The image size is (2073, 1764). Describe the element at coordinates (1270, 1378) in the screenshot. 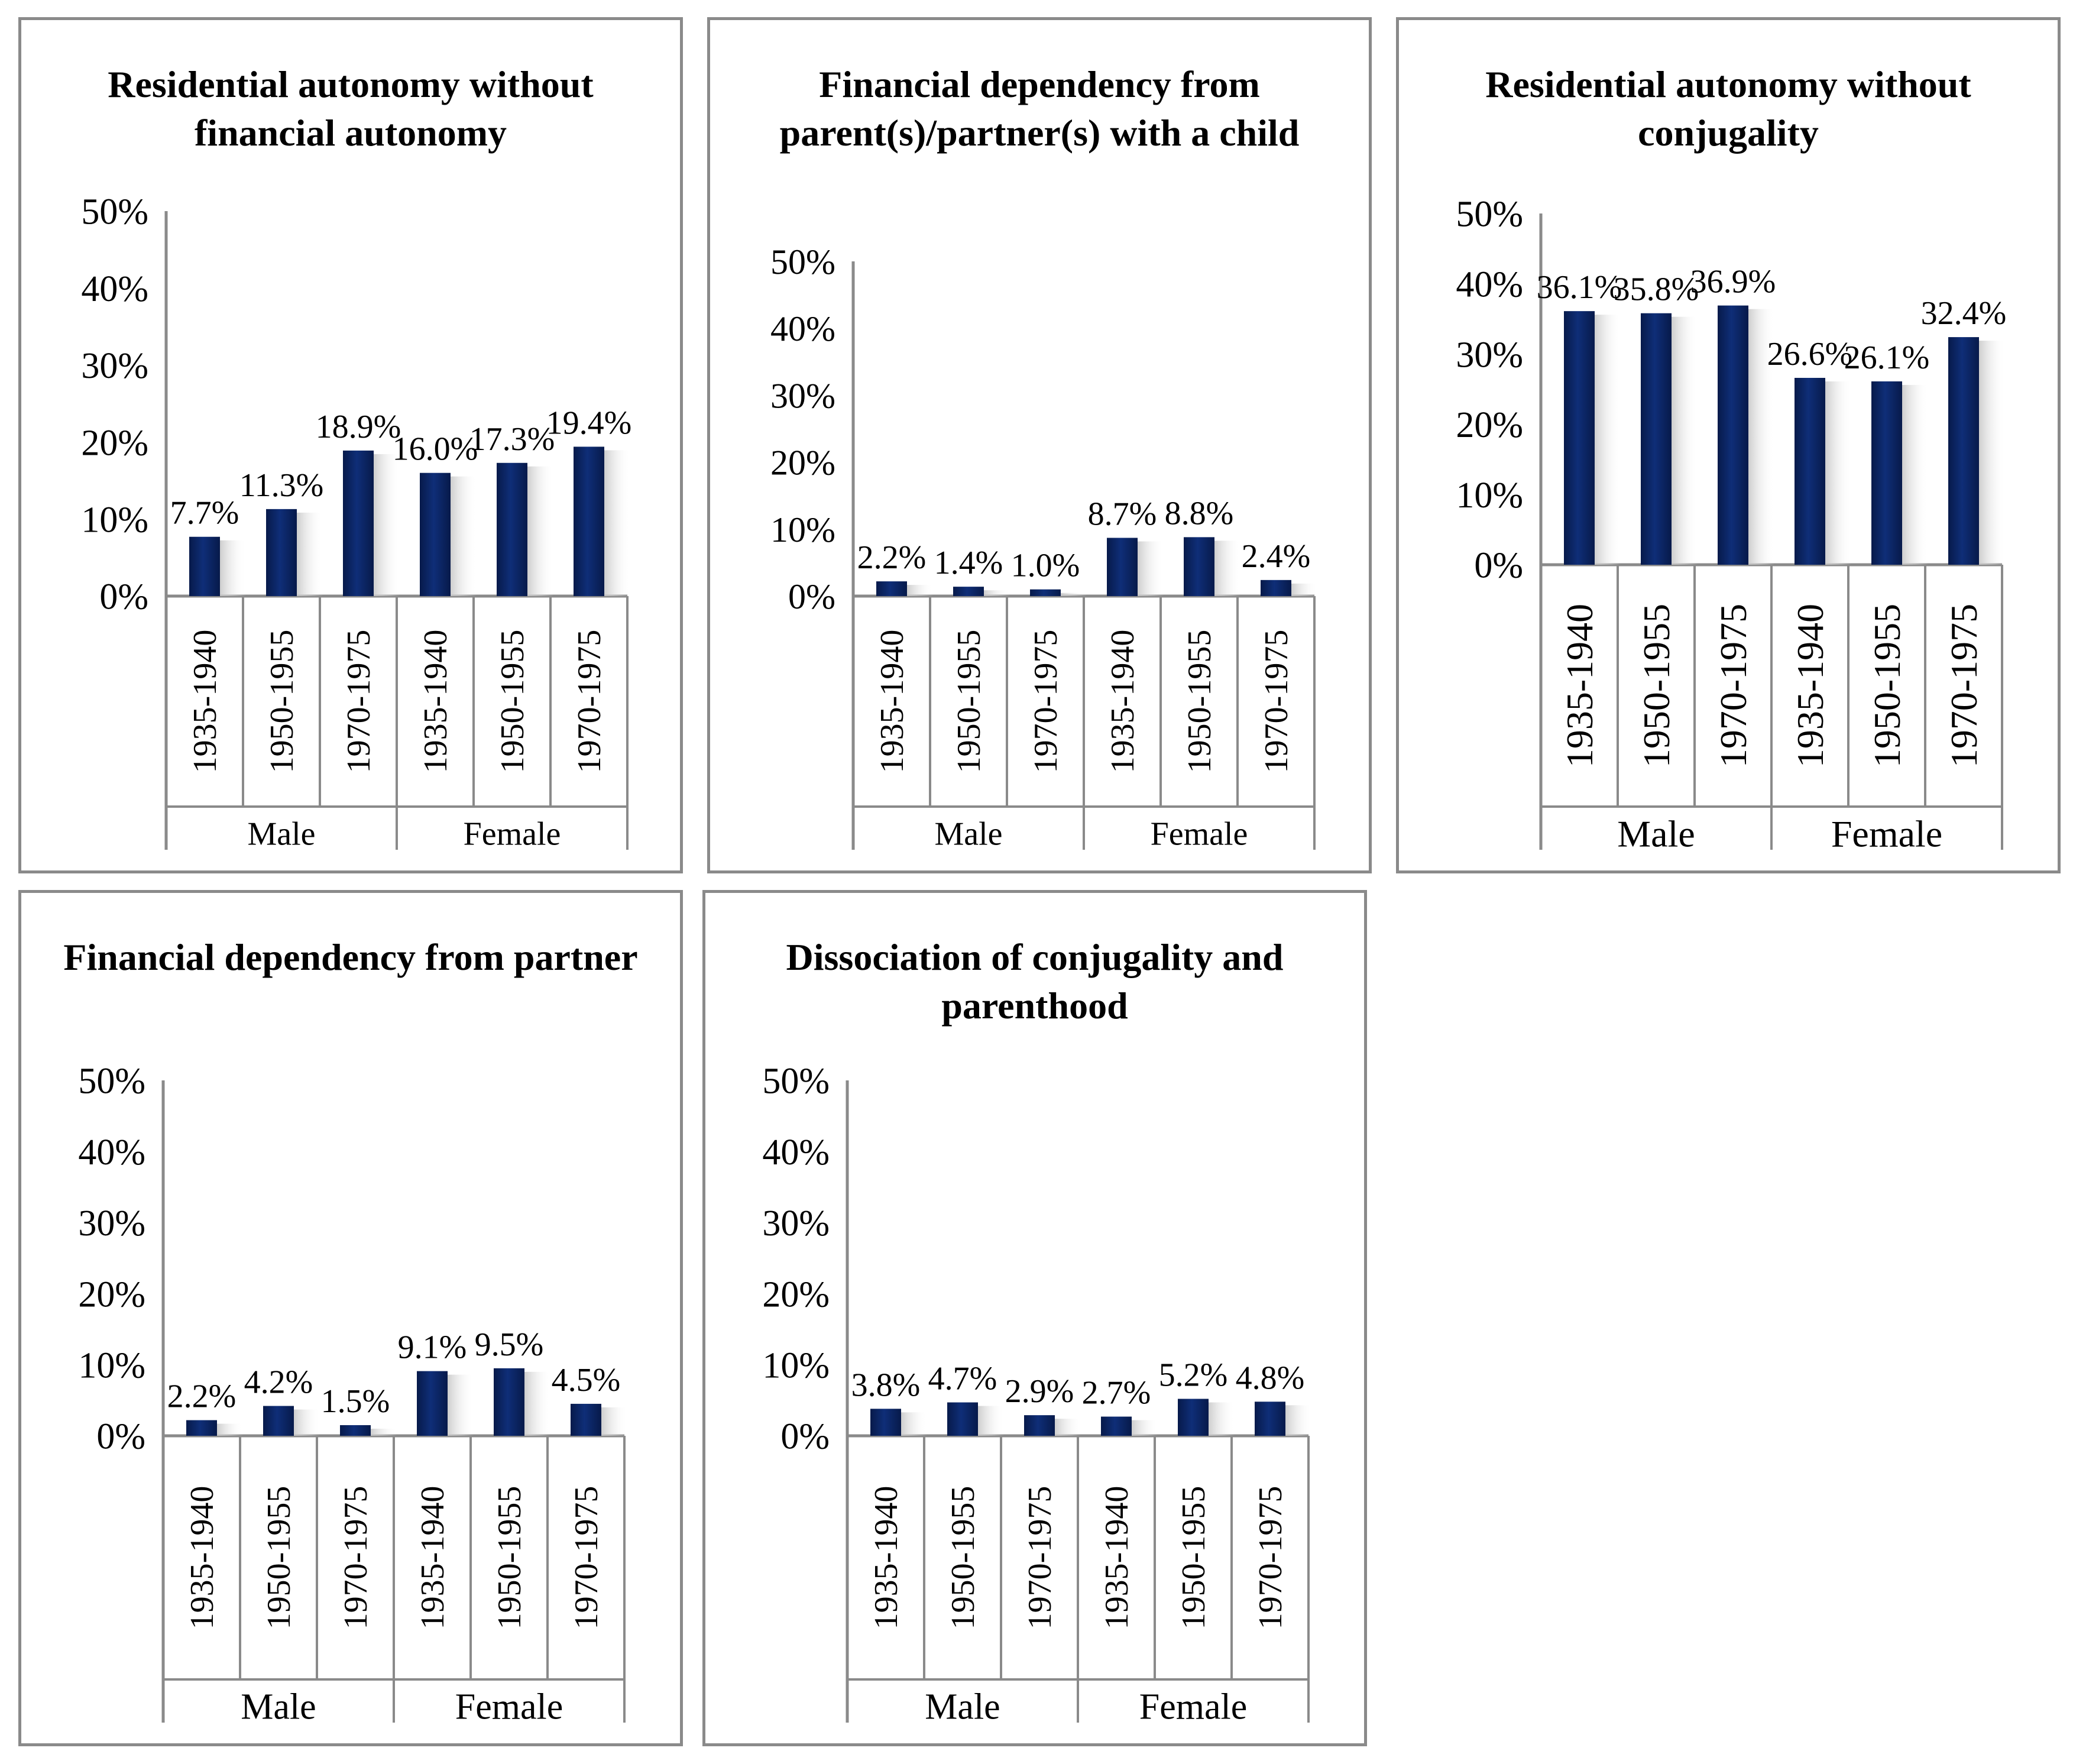

I see `data-label: 4.8%` at that location.